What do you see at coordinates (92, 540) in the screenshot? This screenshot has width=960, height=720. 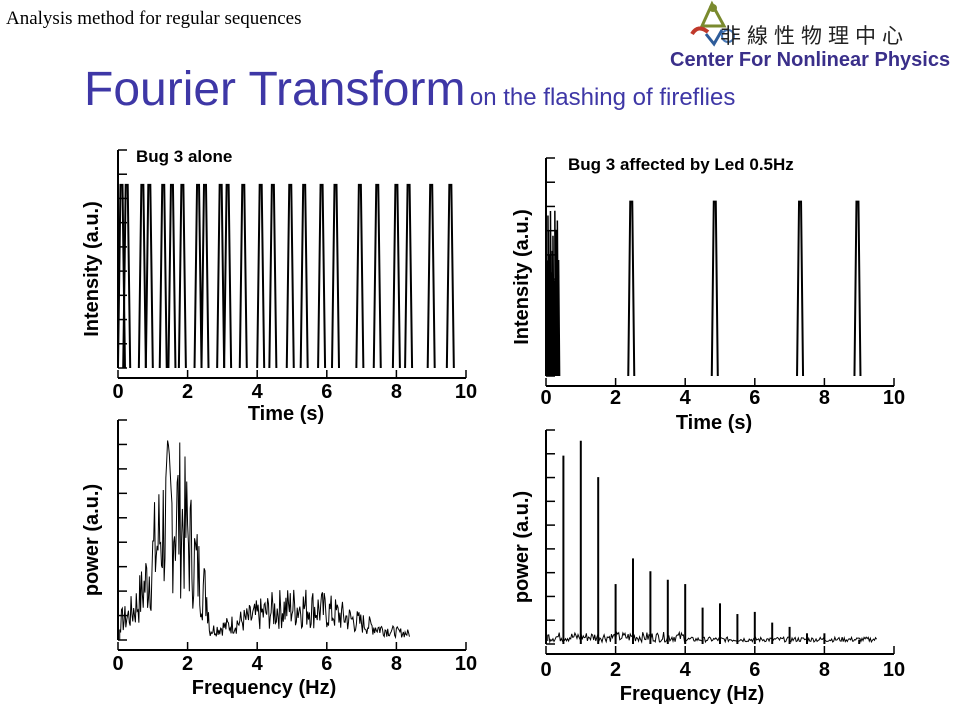 I see `chart-3-y-label: power (a.u.)` at bounding box center [92, 540].